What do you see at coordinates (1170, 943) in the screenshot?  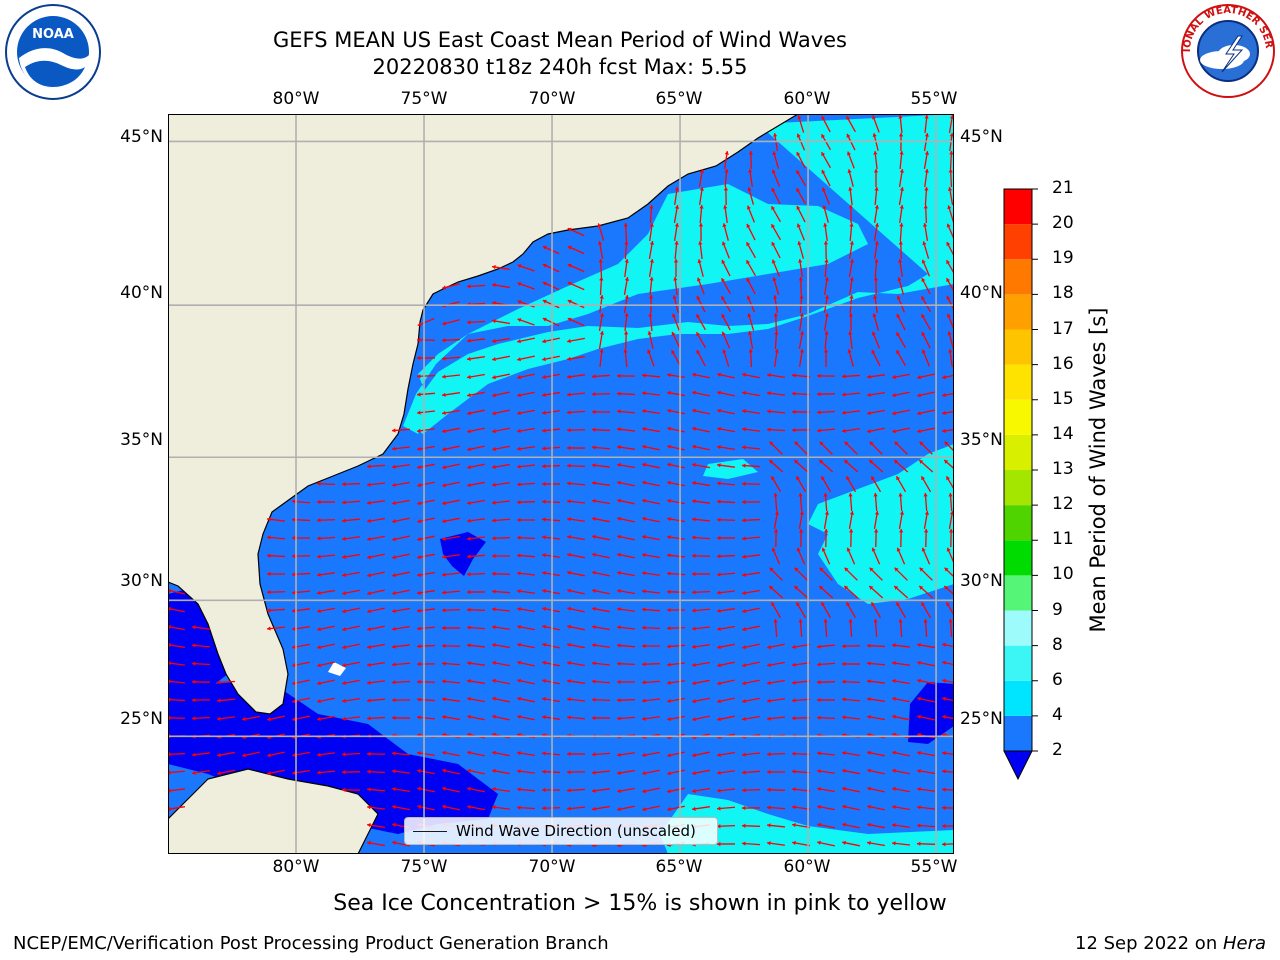 I see `footer-date: 12 Sep 2022 on Hera` at bounding box center [1170, 943].